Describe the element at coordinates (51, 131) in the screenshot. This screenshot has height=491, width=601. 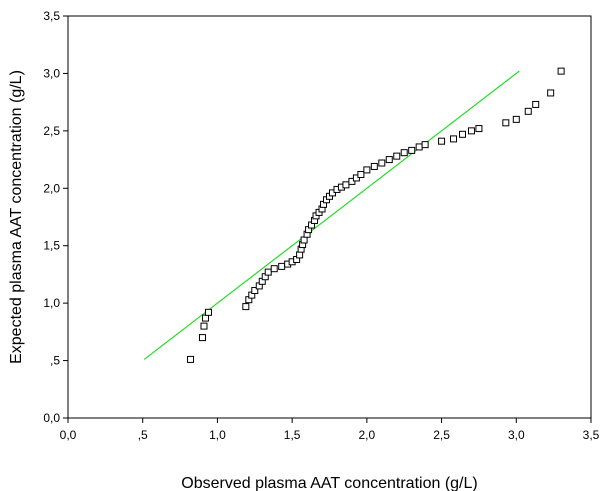
I see `y-tick-label: 2,5` at that location.